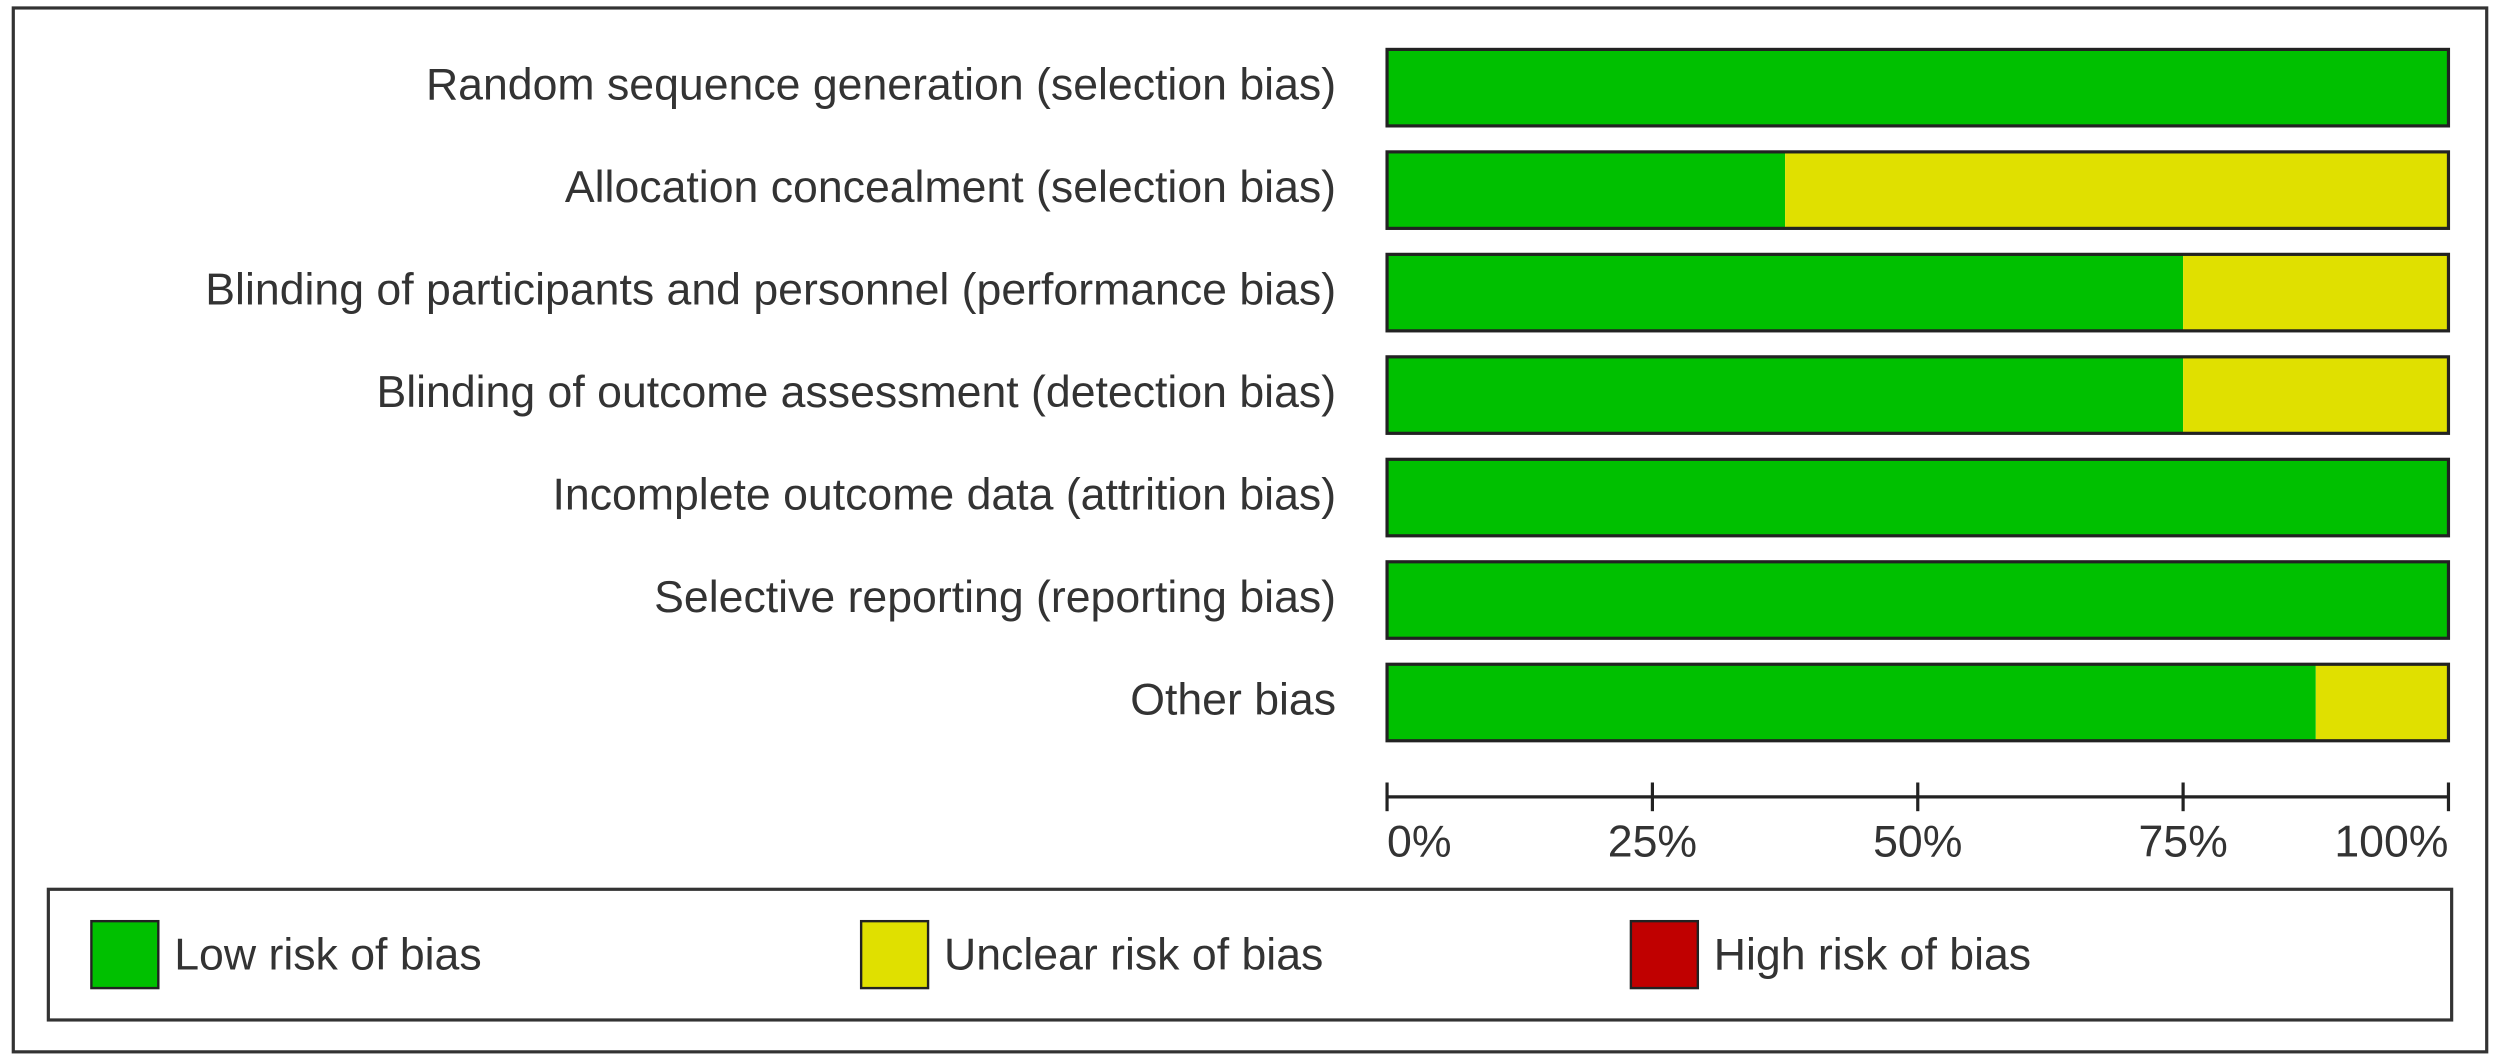 The width and height of the screenshot is (2500, 1063). I want to click on x-tick-label: 25%, so click(1652, 841).